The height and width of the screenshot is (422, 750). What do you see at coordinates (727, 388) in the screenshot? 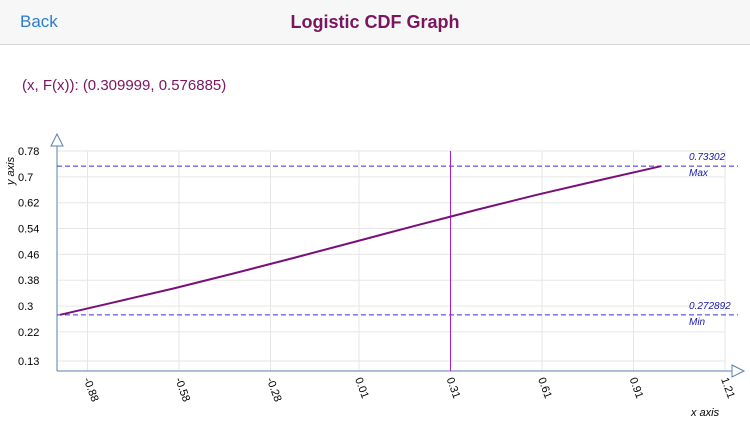
I see `x-tick-label: 1.21` at bounding box center [727, 388].